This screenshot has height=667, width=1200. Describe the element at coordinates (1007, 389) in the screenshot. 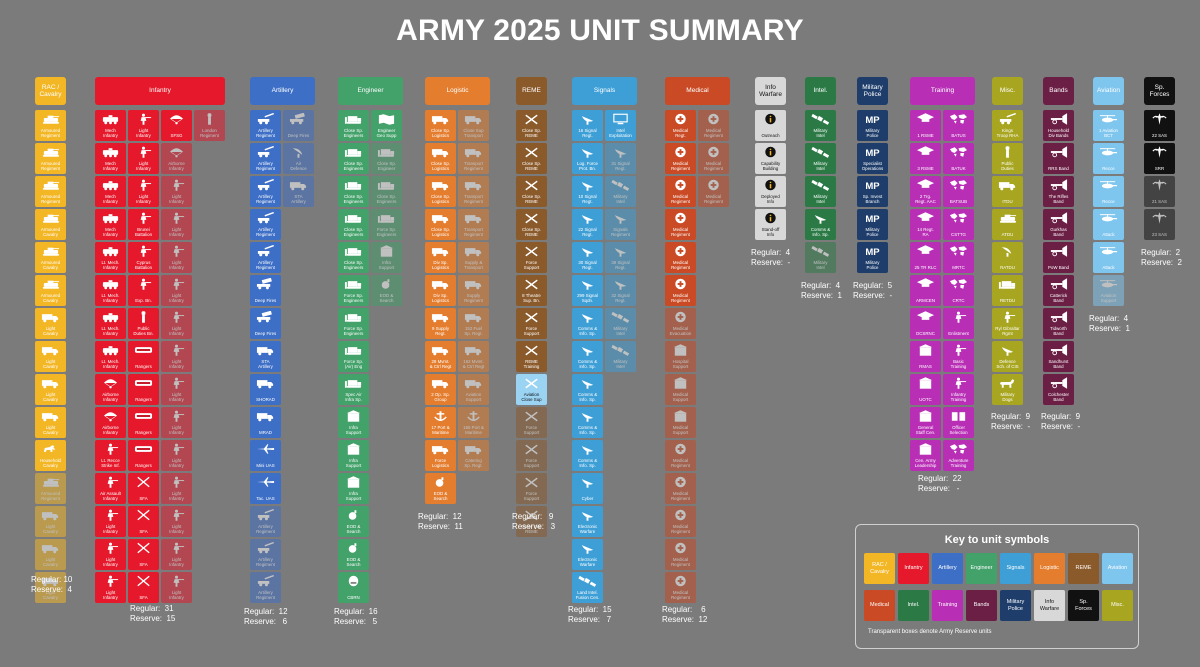

I see `unit-box: Military Dogs` at that location.